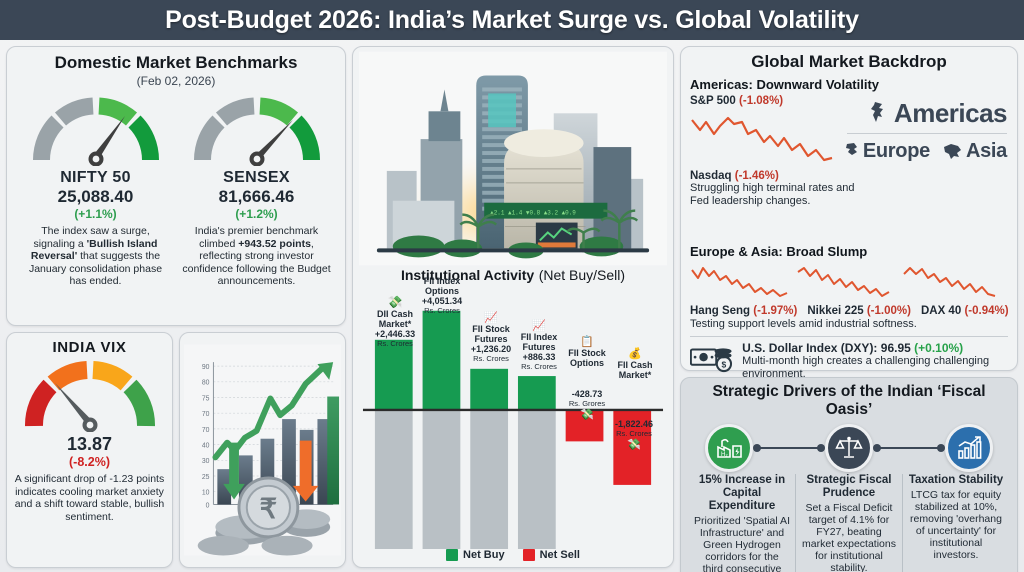  What do you see at coordinates (851, 148) in the screenshot?
I see `europe-map-icon` at bounding box center [851, 148].